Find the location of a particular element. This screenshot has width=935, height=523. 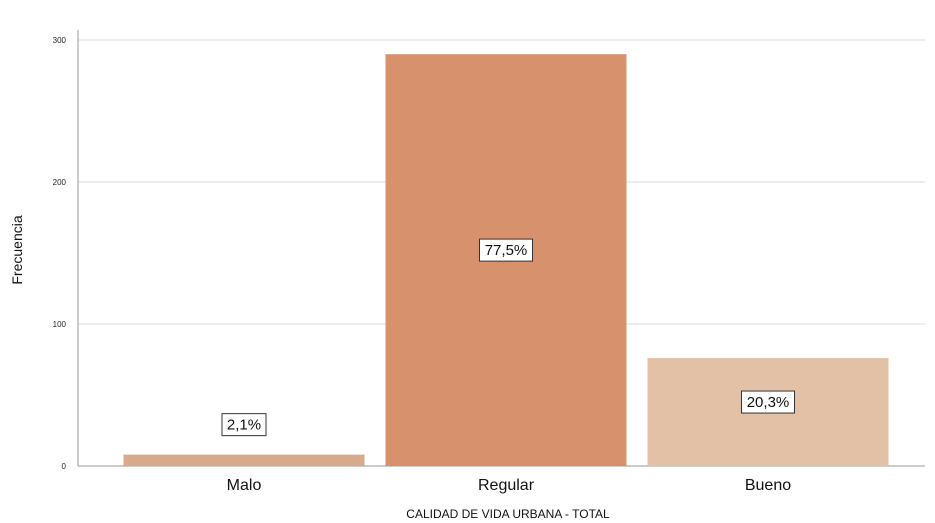

x-tick-label: Malo is located at coordinates (244, 485).